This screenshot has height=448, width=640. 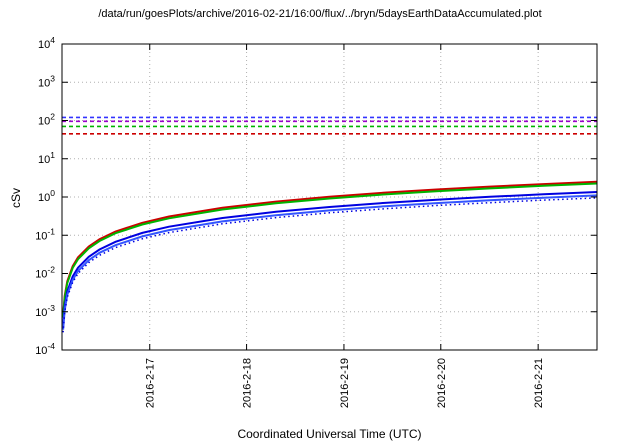 I want to click on x-tick-label: 2016-2-19, so click(x=345, y=383).